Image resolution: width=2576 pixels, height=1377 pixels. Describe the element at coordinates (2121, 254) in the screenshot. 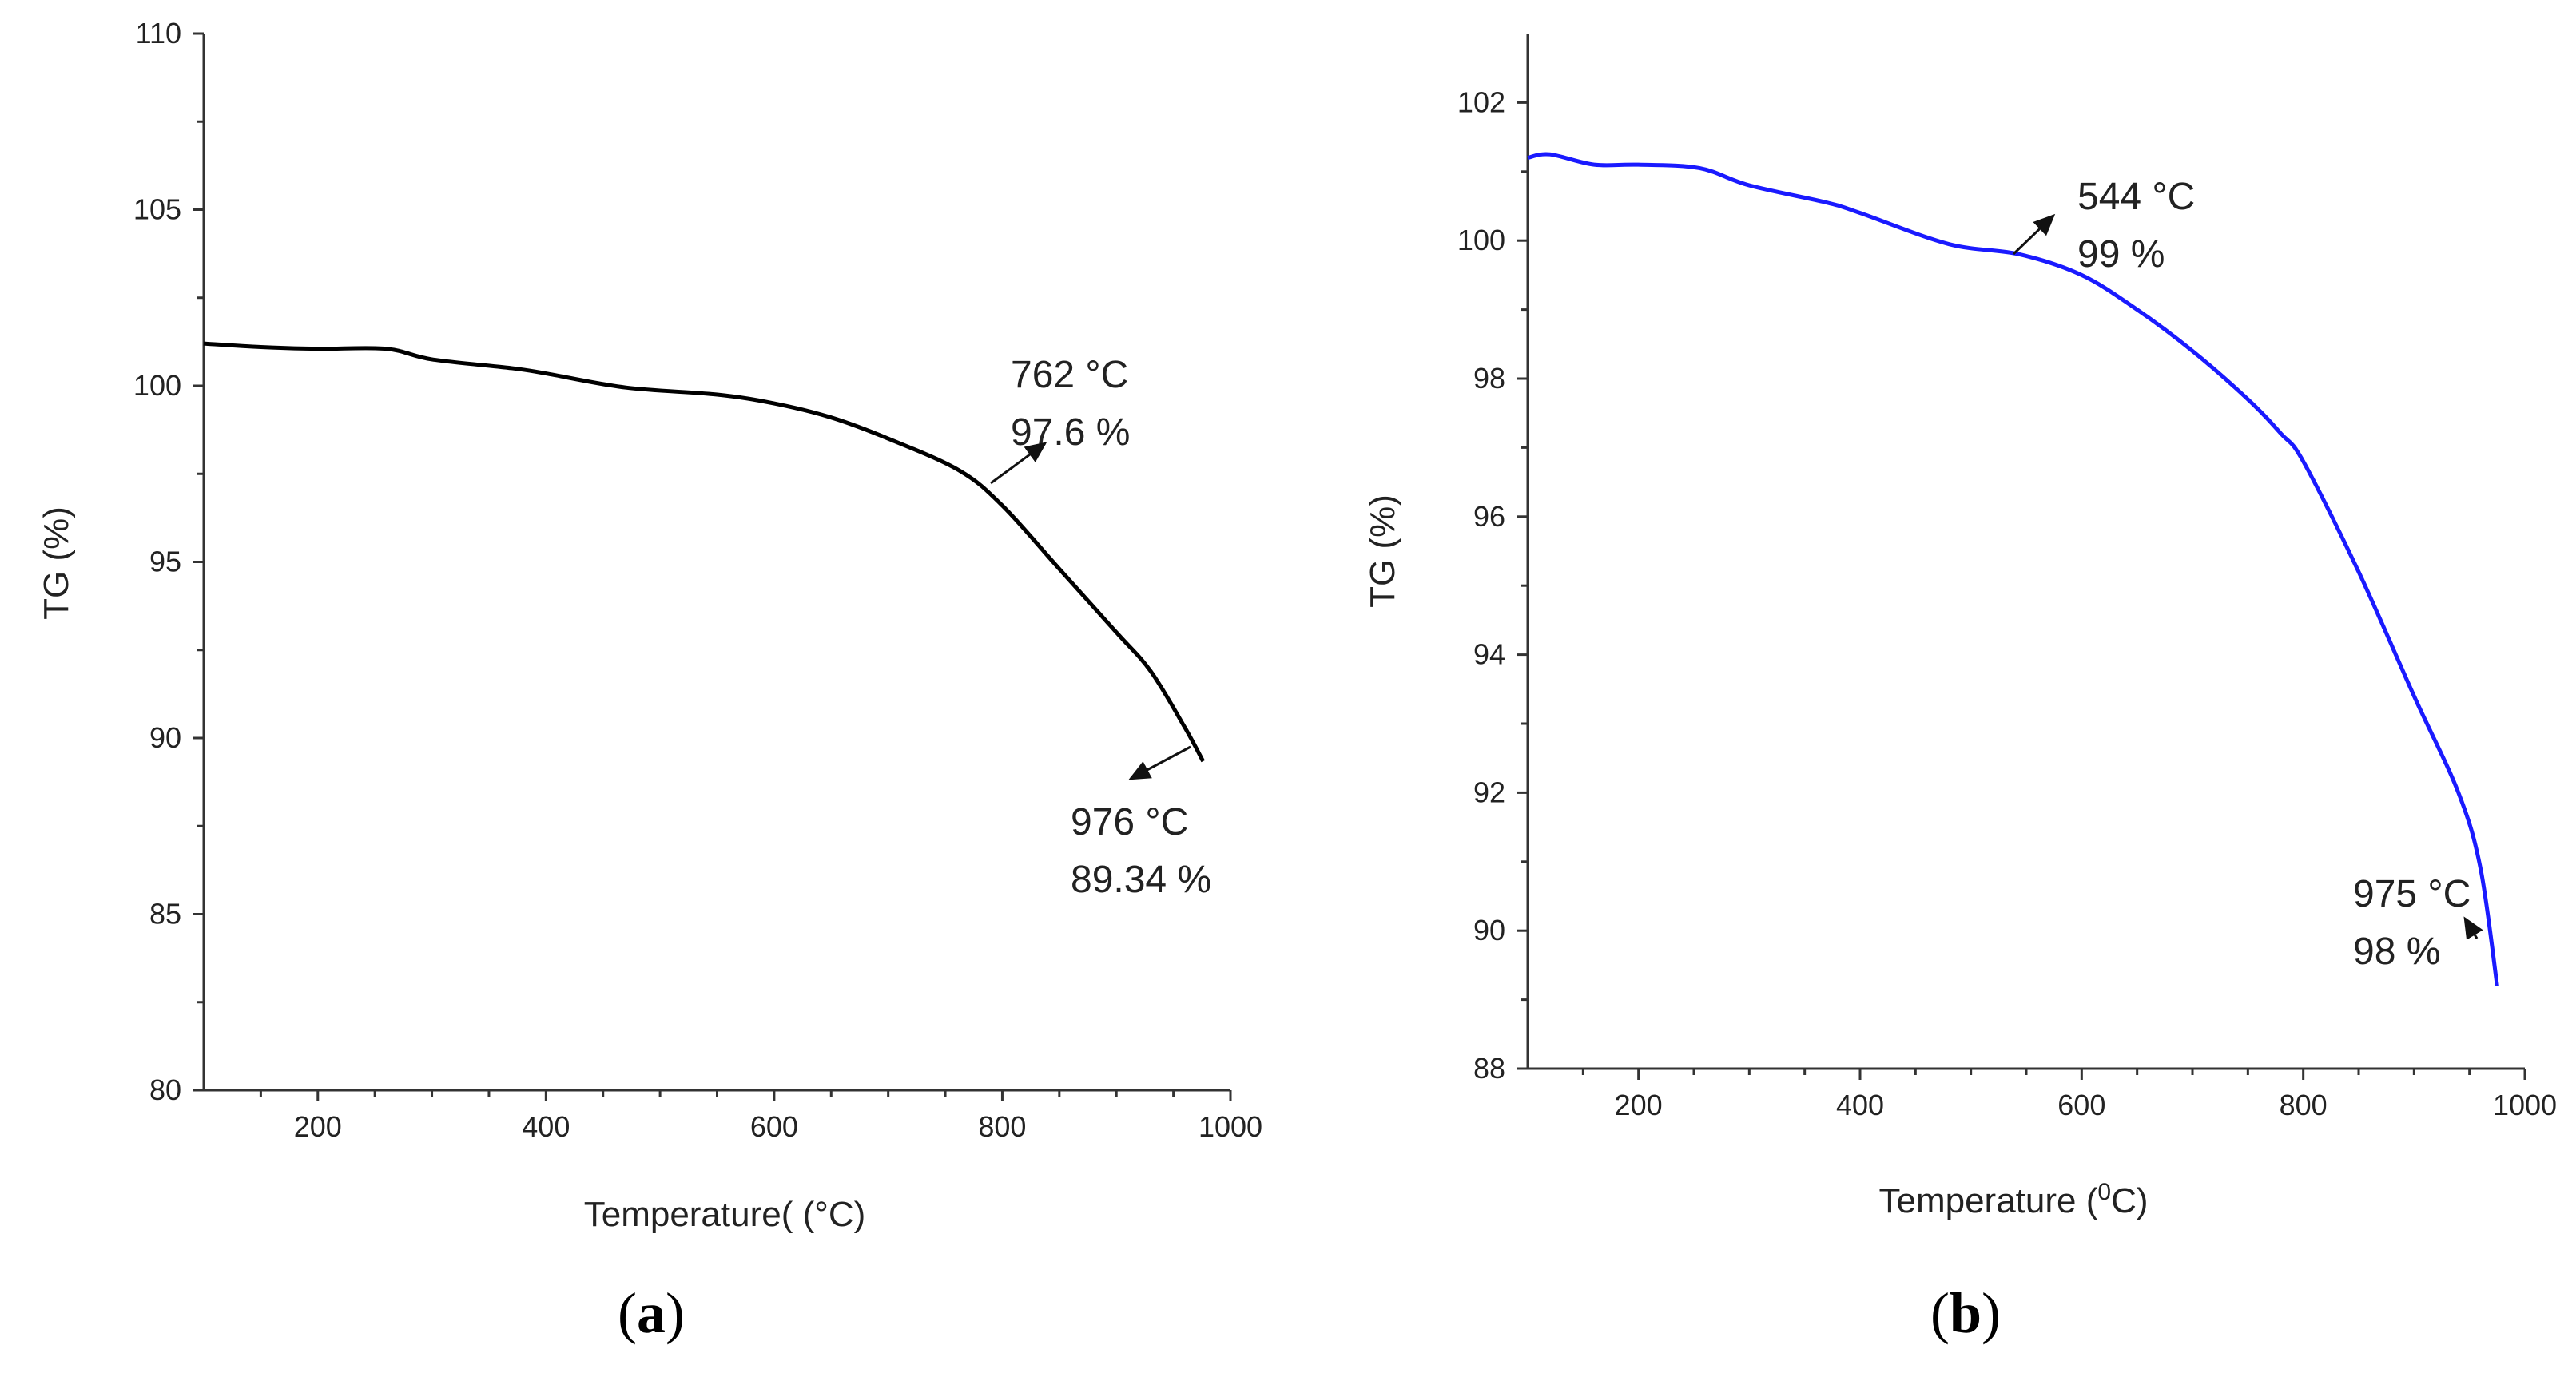

I see `annotation-mass-percent: 99 %` at that location.